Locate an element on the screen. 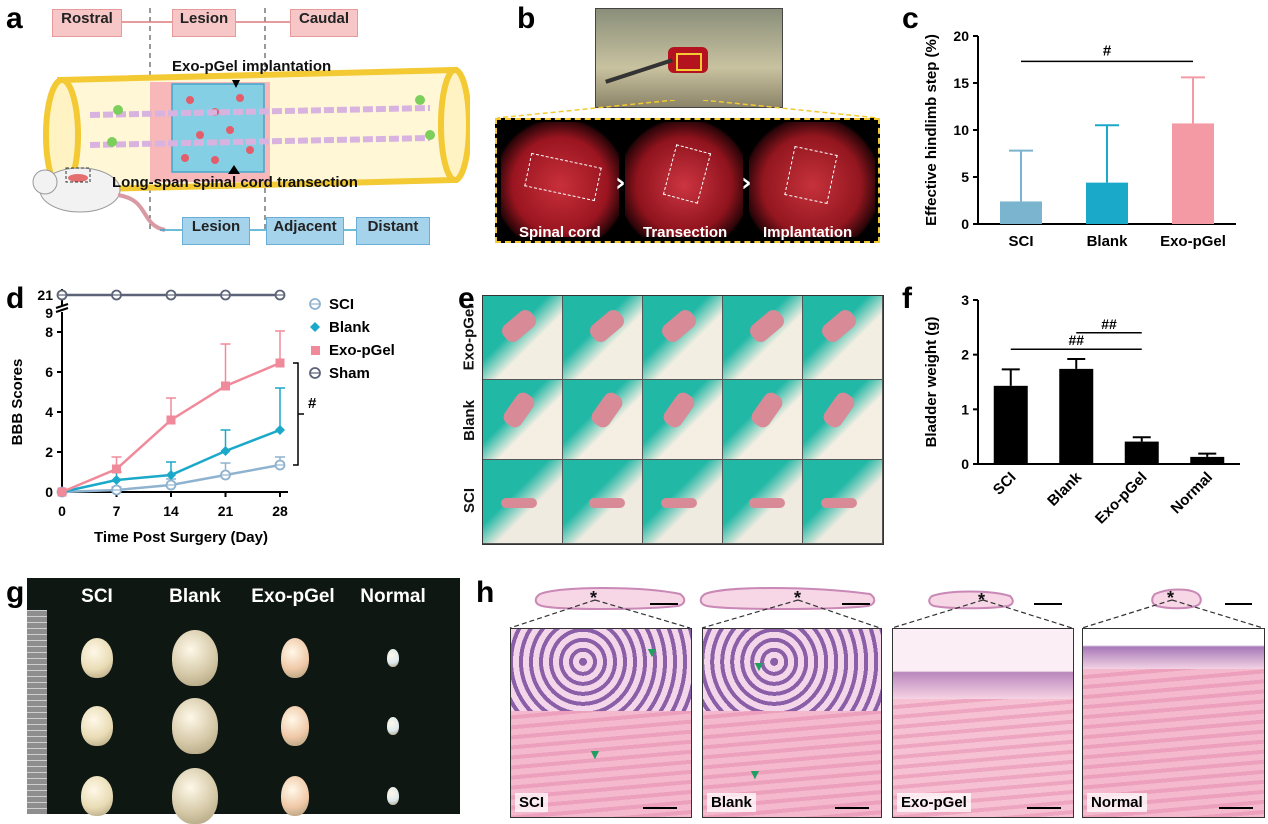 The image size is (1268, 824). bar-sci is located at coordinates (1010, 424).